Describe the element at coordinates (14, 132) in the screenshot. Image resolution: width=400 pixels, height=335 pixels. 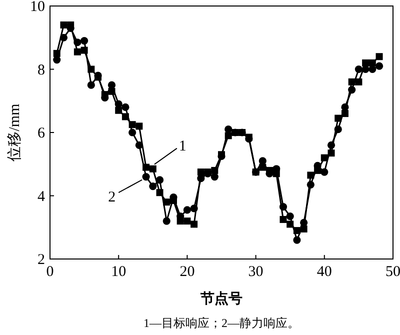
I see `y-axis-title: 位移/mm` at that location.